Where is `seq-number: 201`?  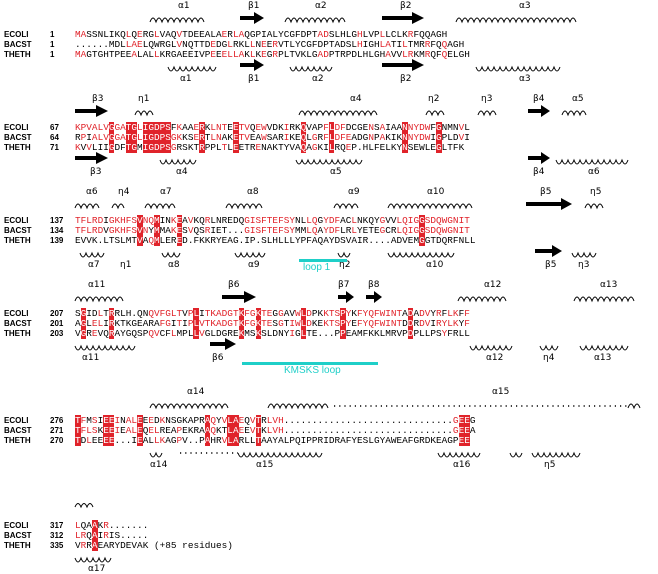 seq-number: 201 is located at coordinates (57, 323).